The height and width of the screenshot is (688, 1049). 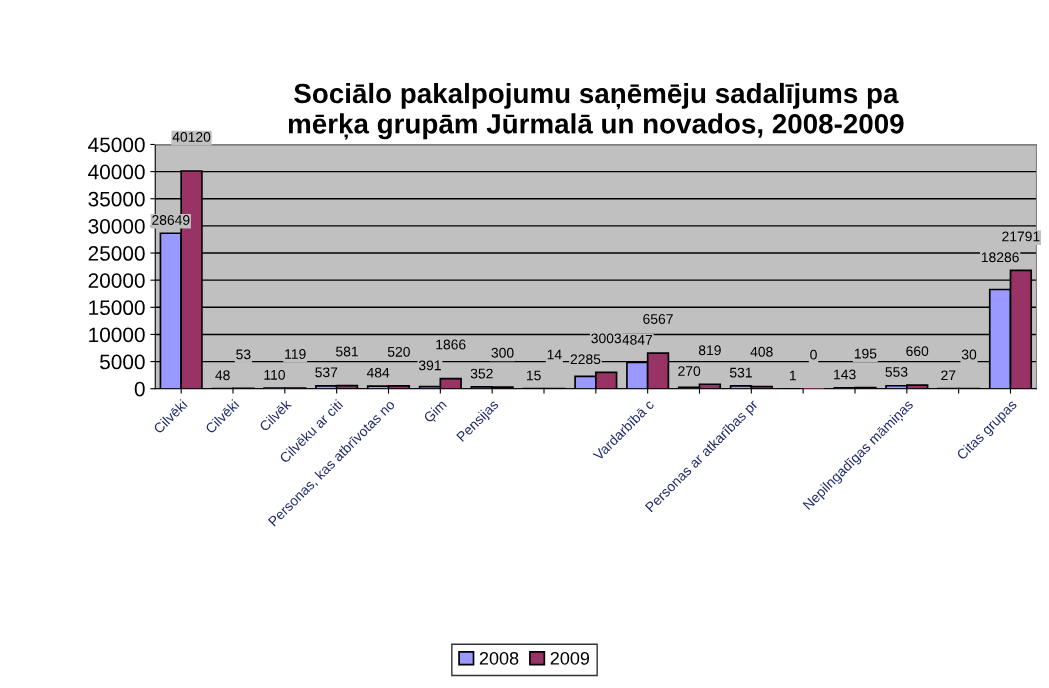 I want to click on legend-label: 2009, so click(x=570, y=658).